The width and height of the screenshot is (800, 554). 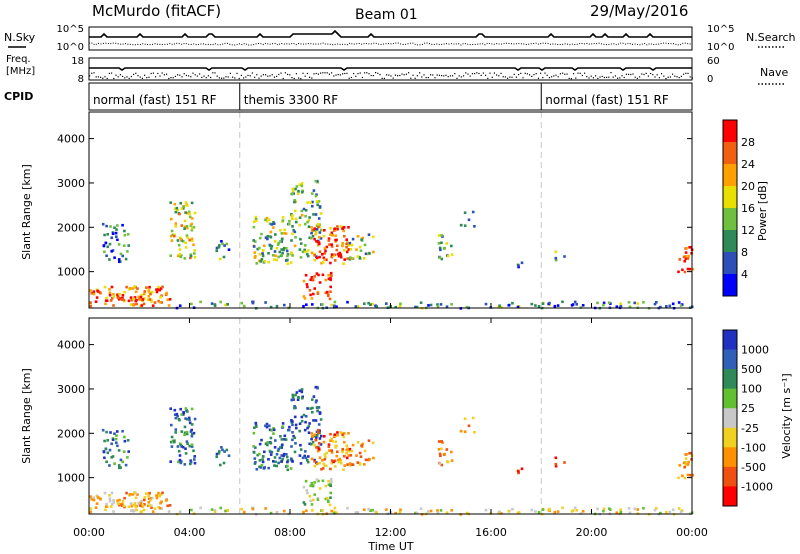 What do you see at coordinates (762, 211) in the screenshot?
I see `power-colorbar-label: Power [dB]` at bounding box center [762, 211].